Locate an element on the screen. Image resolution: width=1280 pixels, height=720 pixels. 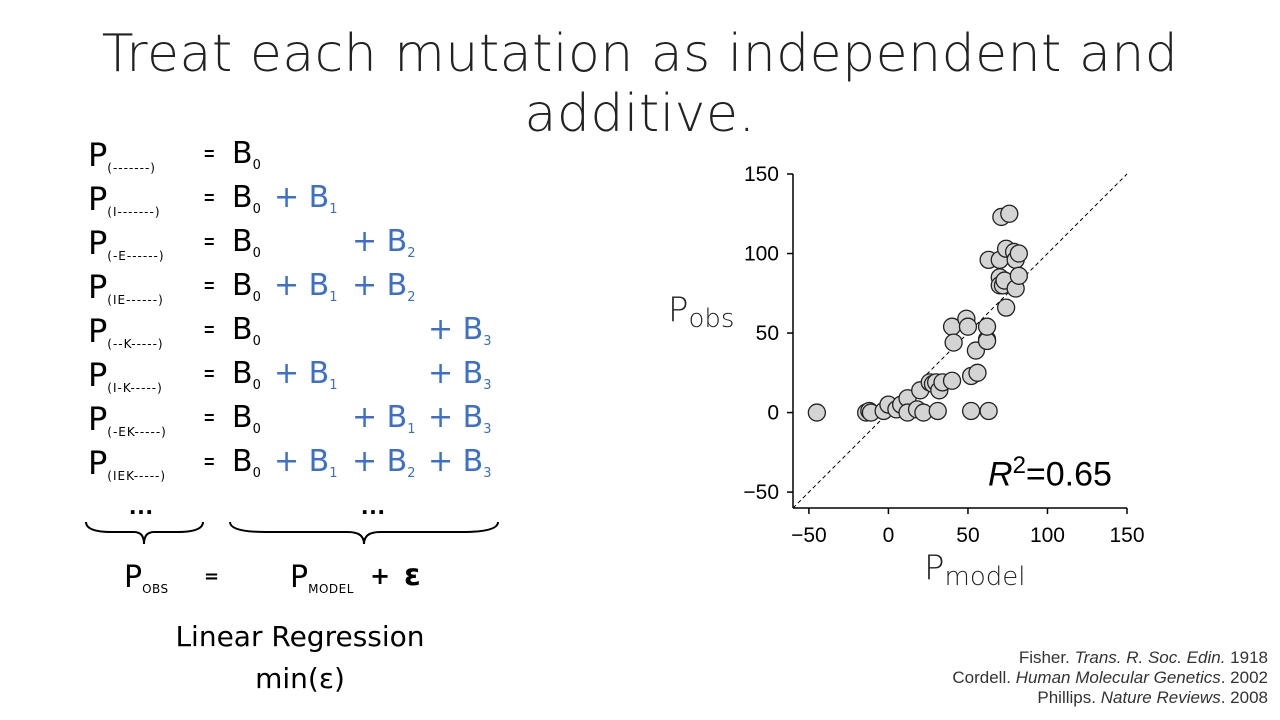
equation-row: P(I-K-----) = B0 + B1 + B3 is located at coordinates (298, 375).